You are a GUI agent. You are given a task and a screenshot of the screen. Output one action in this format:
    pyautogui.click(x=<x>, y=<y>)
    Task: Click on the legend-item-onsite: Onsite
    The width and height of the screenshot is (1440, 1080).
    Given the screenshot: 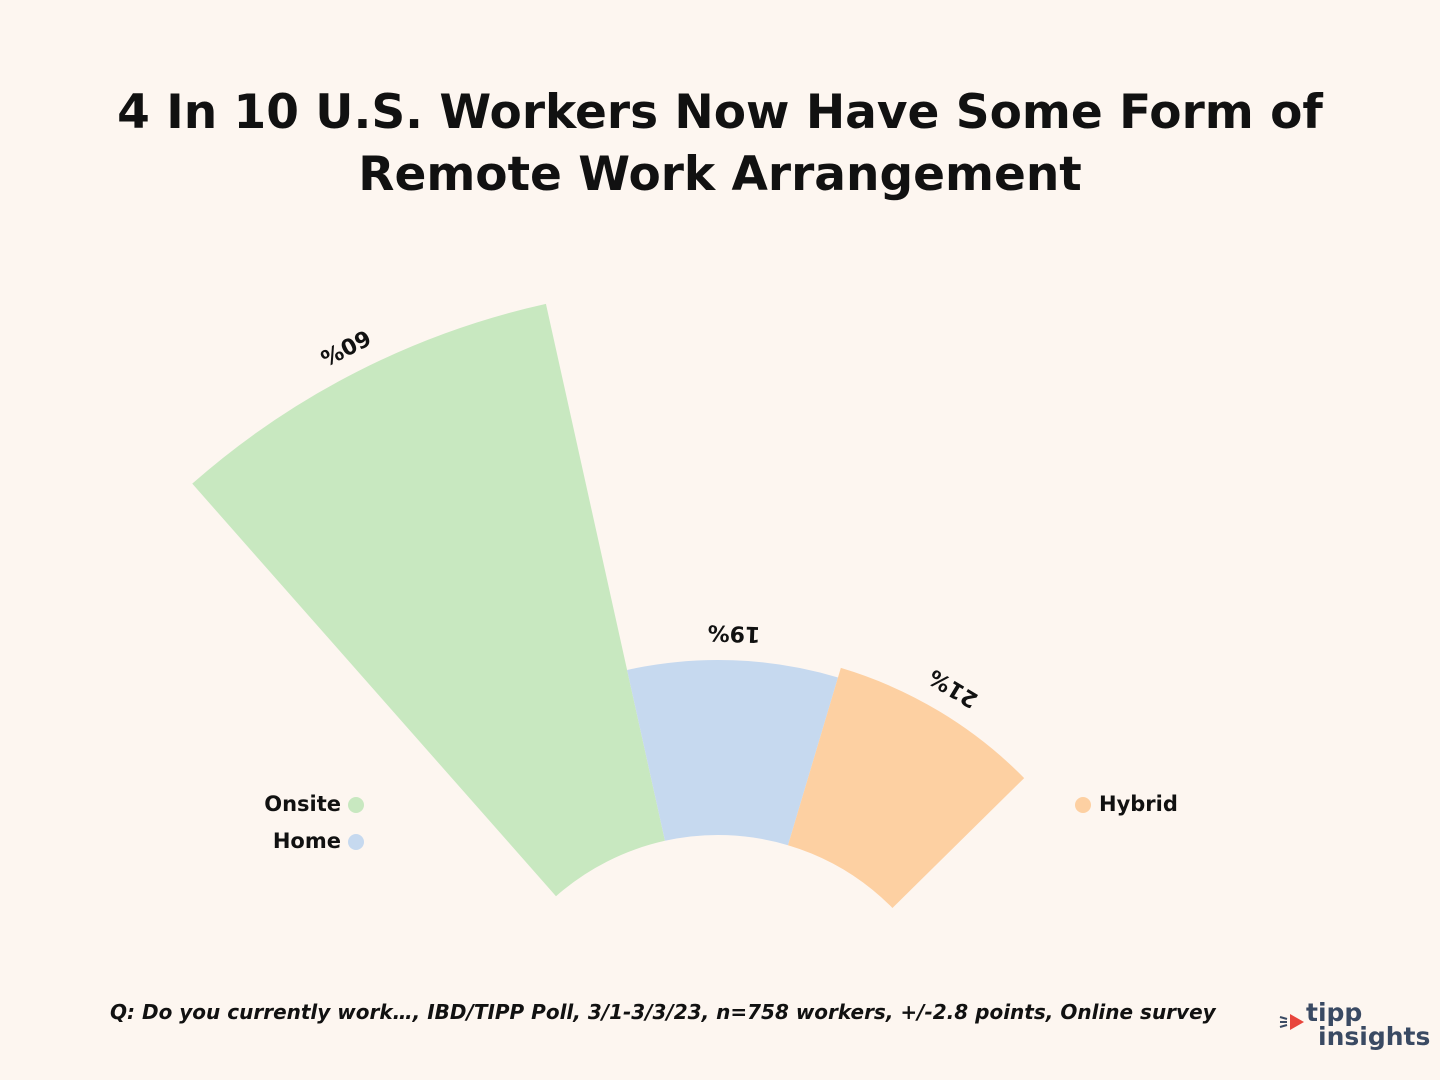 What is the action you would take?
    pyautogui.click(x=314, y=804)
    